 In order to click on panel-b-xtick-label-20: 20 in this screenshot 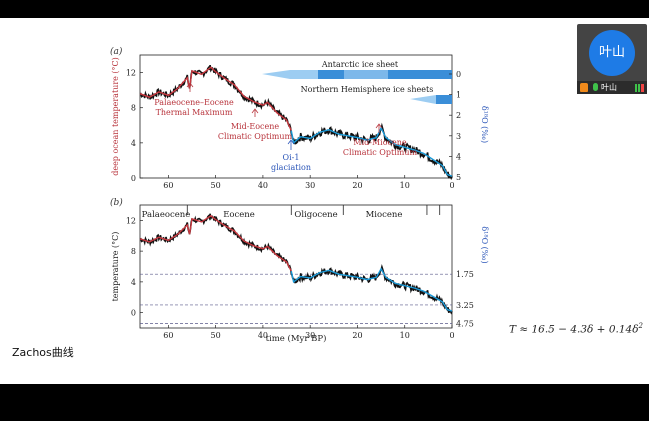, I will do `click(357, 335)`.